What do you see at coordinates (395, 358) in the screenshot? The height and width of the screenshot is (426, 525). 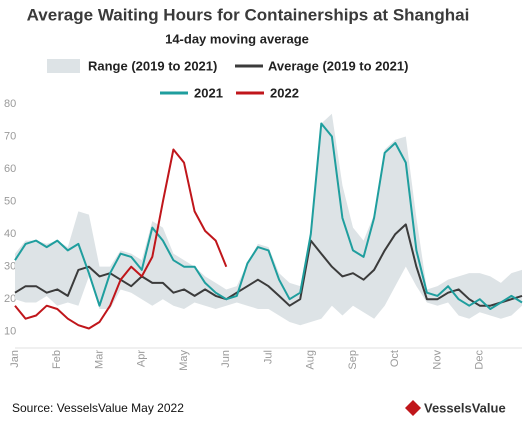 I see `x-tick-label: Oct` at bounding box center [395, 358].